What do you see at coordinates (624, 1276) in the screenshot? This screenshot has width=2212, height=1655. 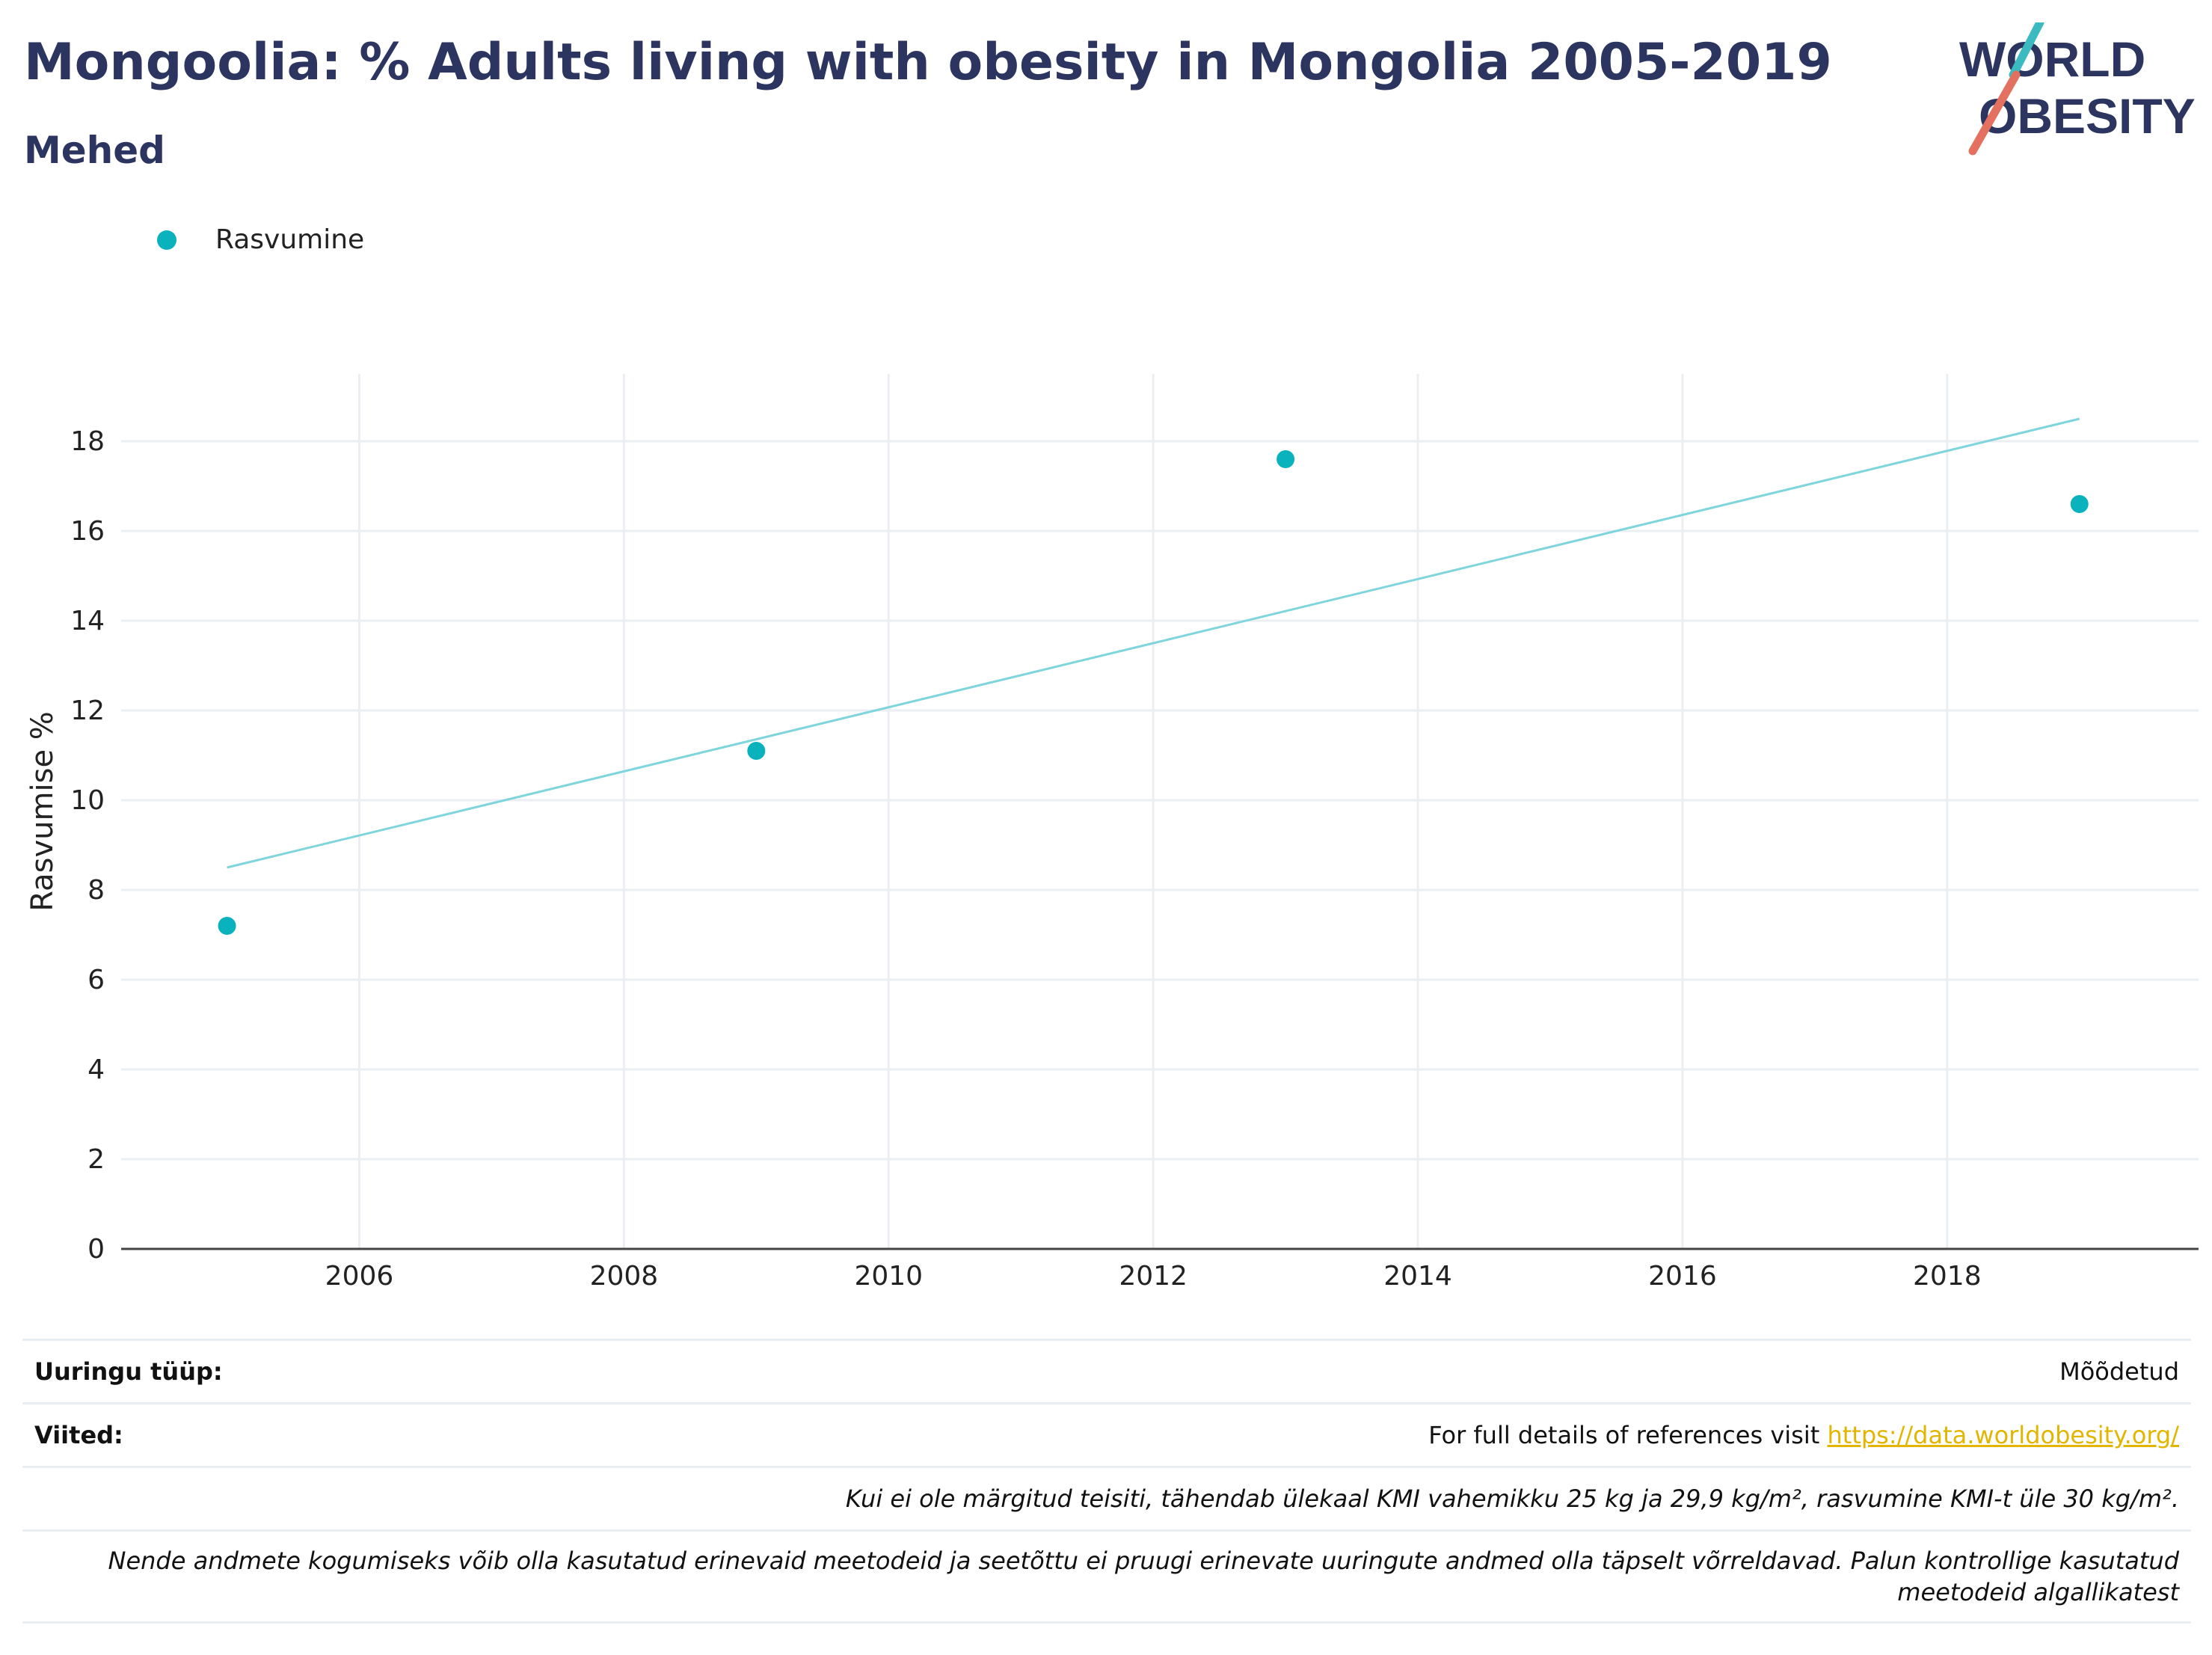 I see `x-tick-label: 2008` at bounding box center [624, 1276].